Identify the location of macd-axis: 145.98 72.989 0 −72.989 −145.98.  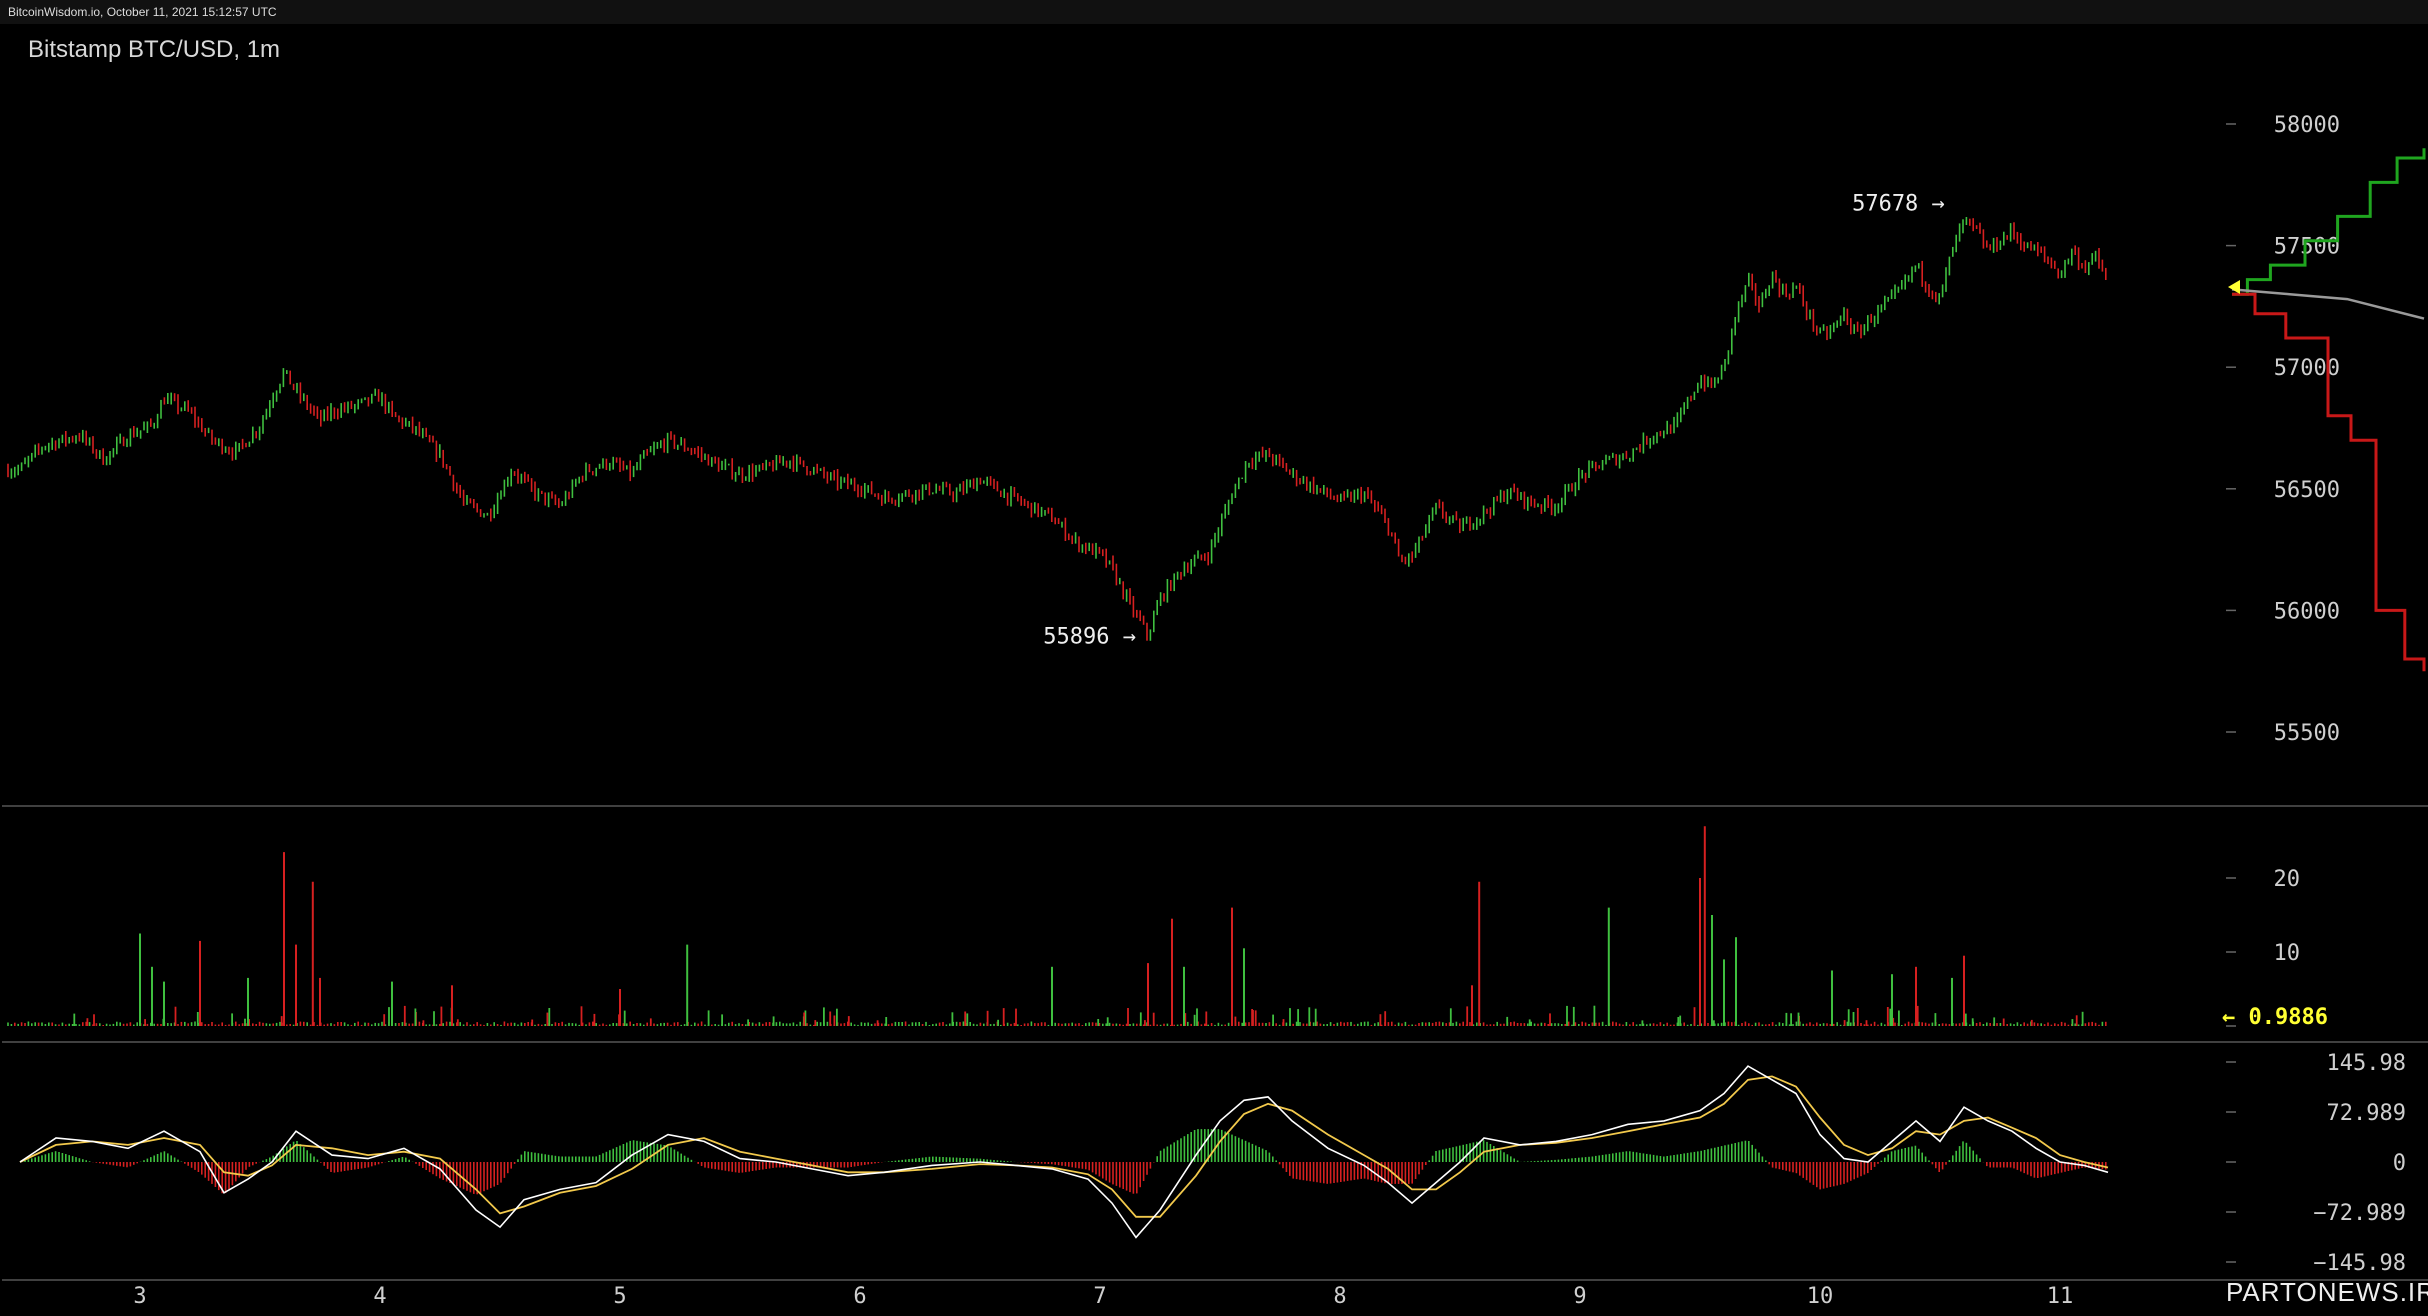
(2316, 1163).